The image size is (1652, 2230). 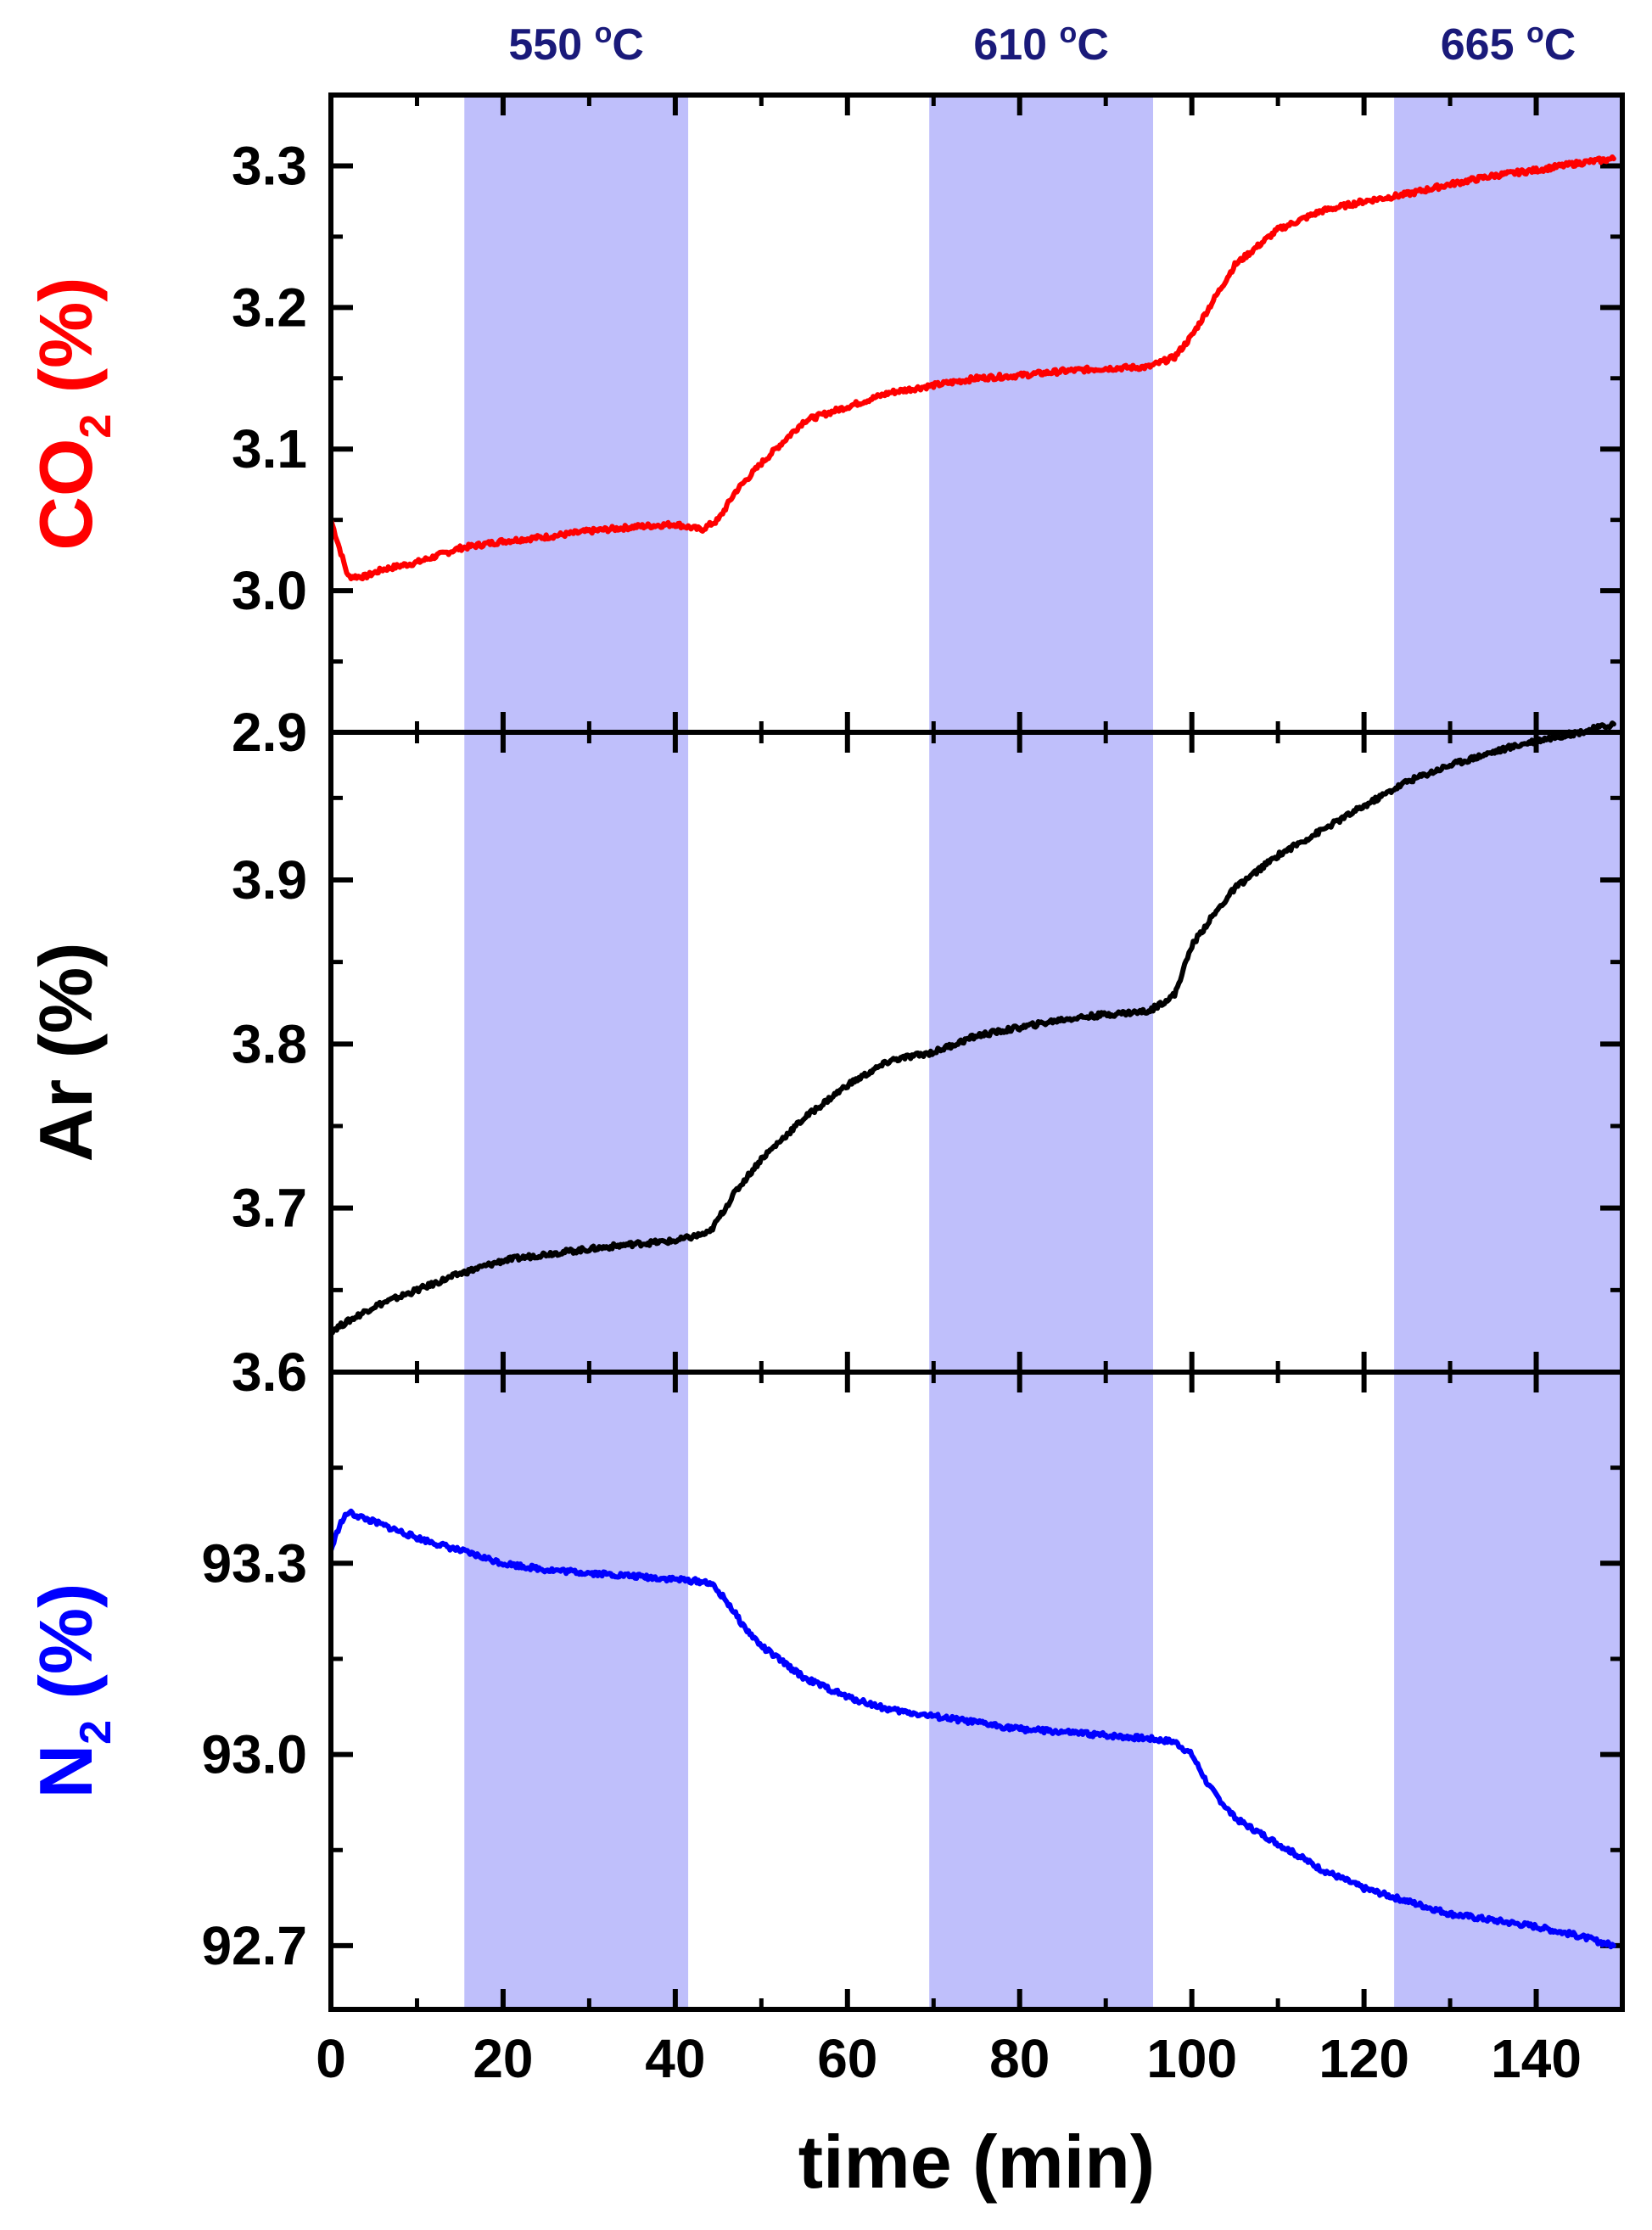 What do you see at coordinates (254, 1563) in the screenshot?
I see `y-tick-label-bottom: 93.3` at bounding box center [254, 1563].